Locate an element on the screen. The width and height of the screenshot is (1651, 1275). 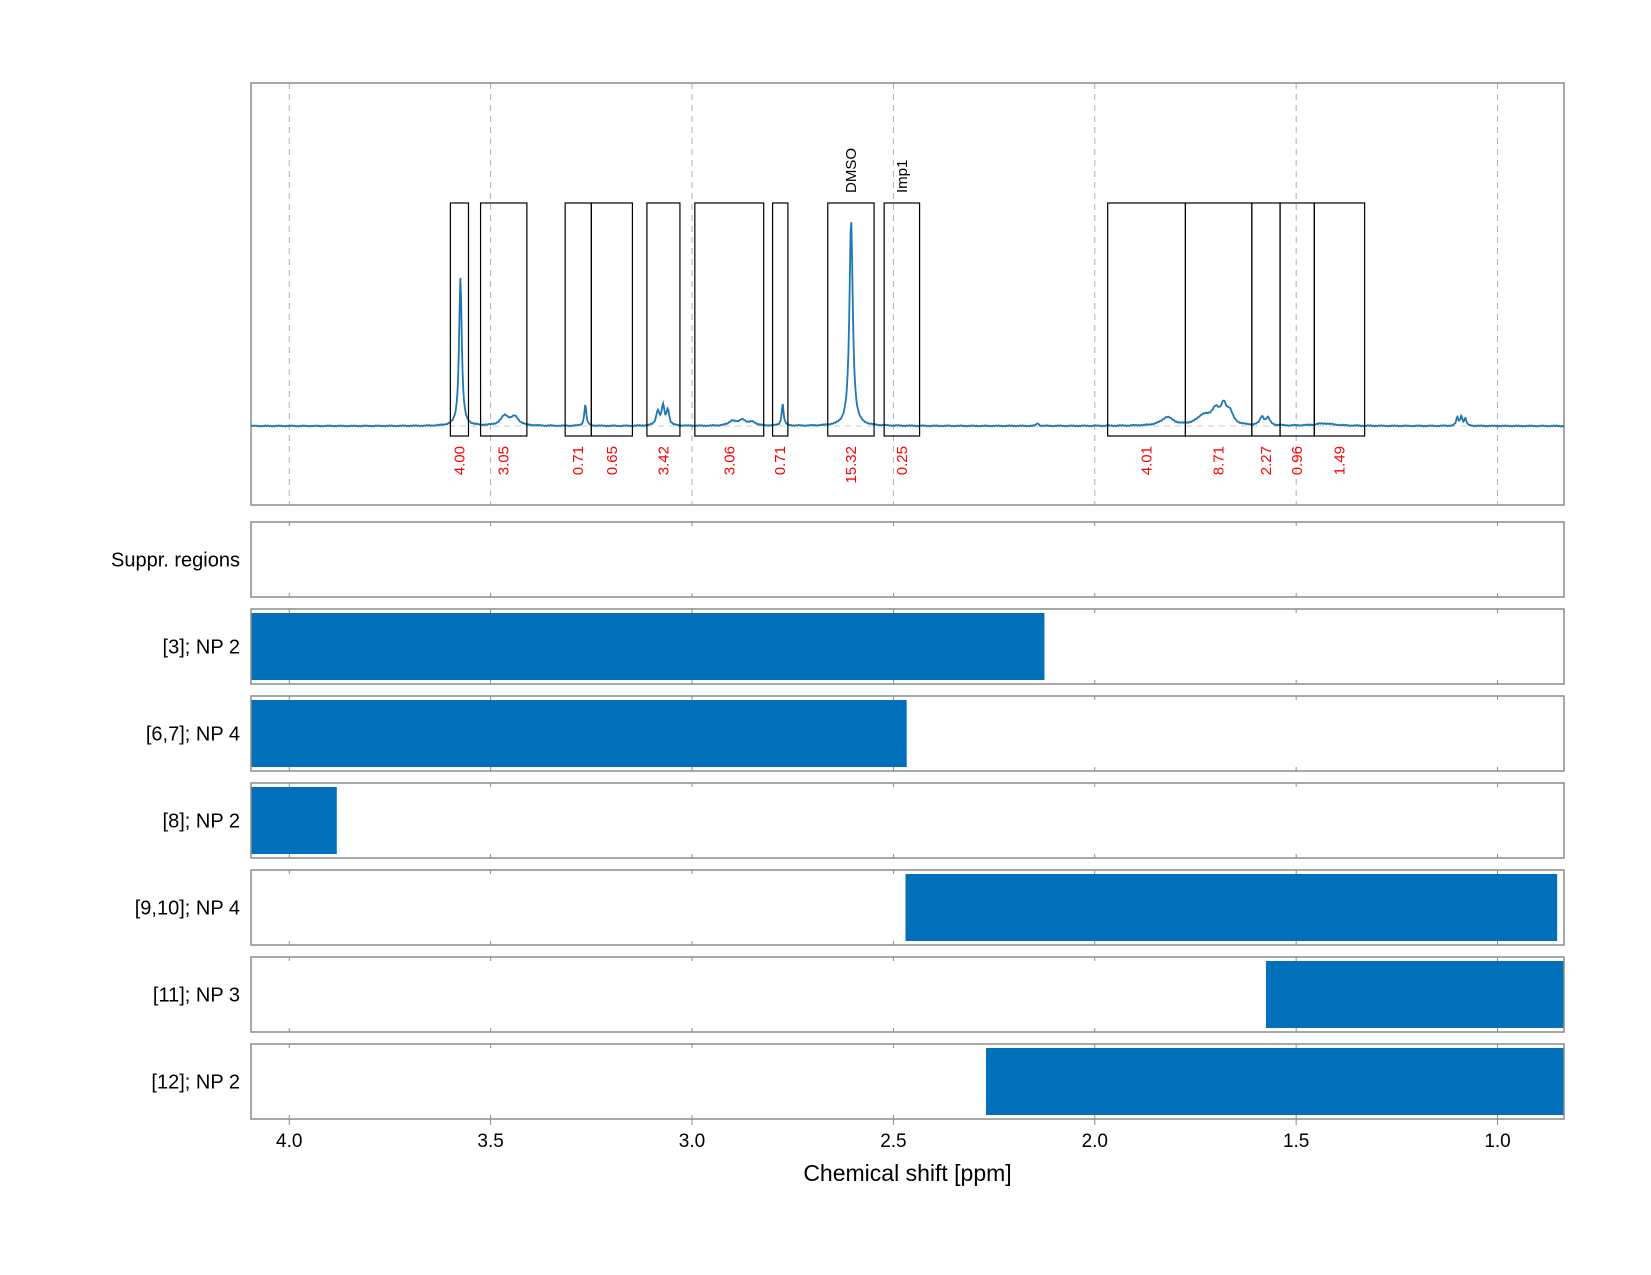
spectrum-trace is located at coordinates (907, 325).